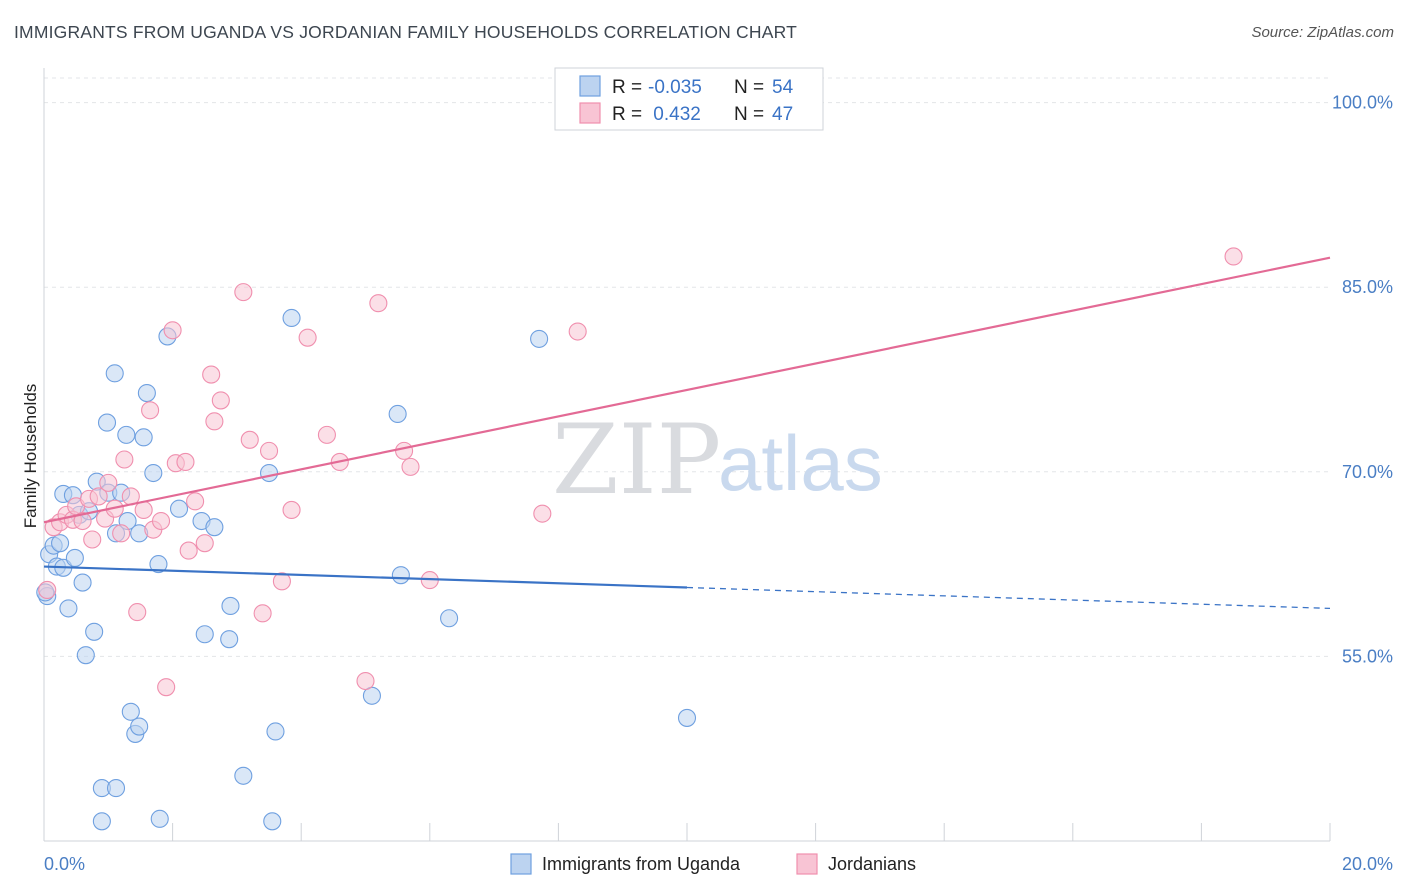 This screenshot has height=892, width=1406. What do you see at coordinates (636, 460) in the screenshot?
I see `watermark-zip: ZIP` at bounding box center [636, 460].